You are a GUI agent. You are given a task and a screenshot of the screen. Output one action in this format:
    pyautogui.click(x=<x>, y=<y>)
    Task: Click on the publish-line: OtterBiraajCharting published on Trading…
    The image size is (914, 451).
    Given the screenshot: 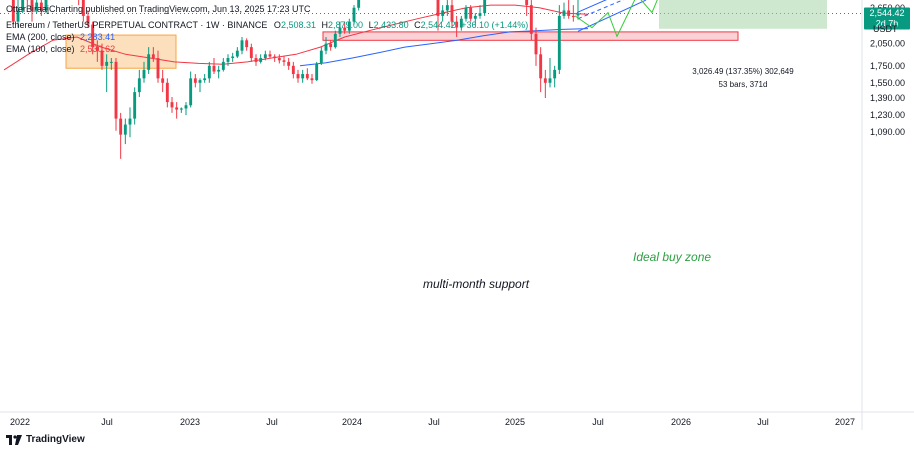 What is the action you would take?
    pyautogui.click(x=158, y=9)
    